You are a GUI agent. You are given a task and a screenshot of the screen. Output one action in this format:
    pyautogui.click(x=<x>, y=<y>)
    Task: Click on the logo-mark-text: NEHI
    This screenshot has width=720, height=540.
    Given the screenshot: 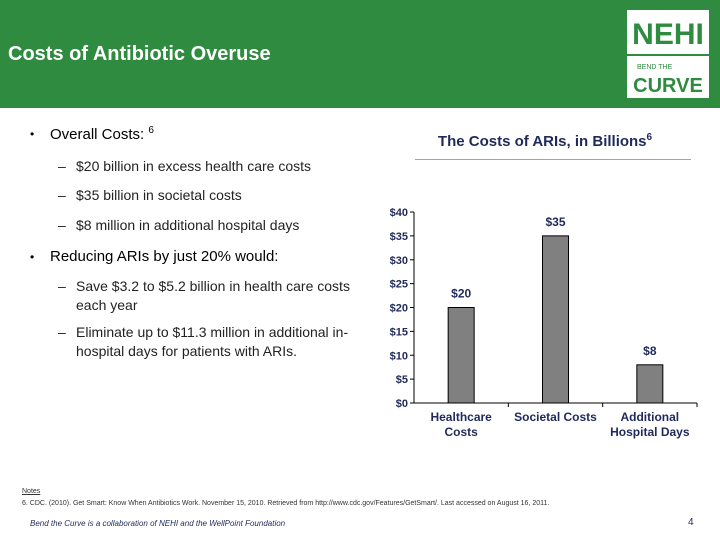 What is the action you would take?
    pyautogui.click(x=668, y=34)
    